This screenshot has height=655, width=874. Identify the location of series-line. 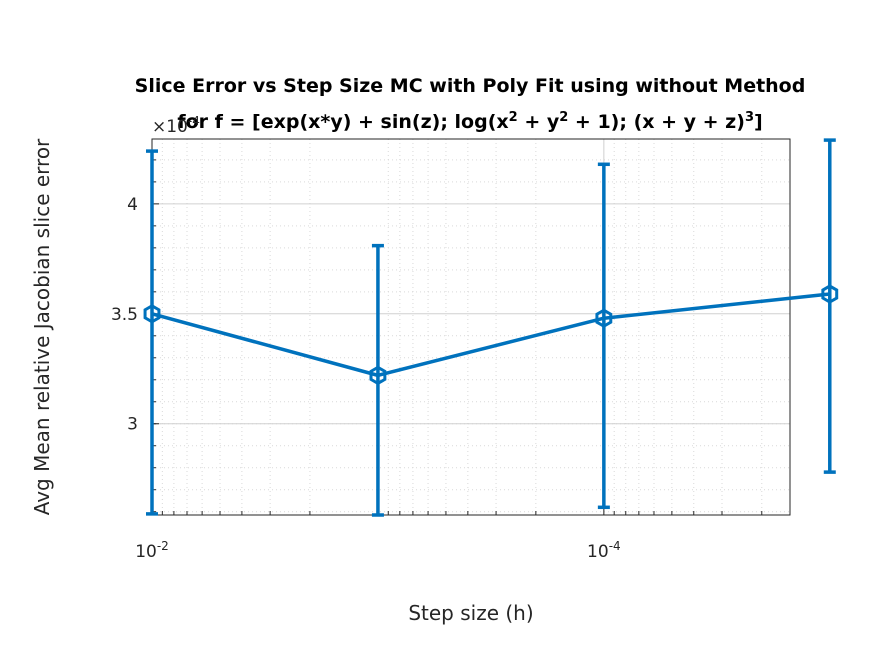
(490, 335).